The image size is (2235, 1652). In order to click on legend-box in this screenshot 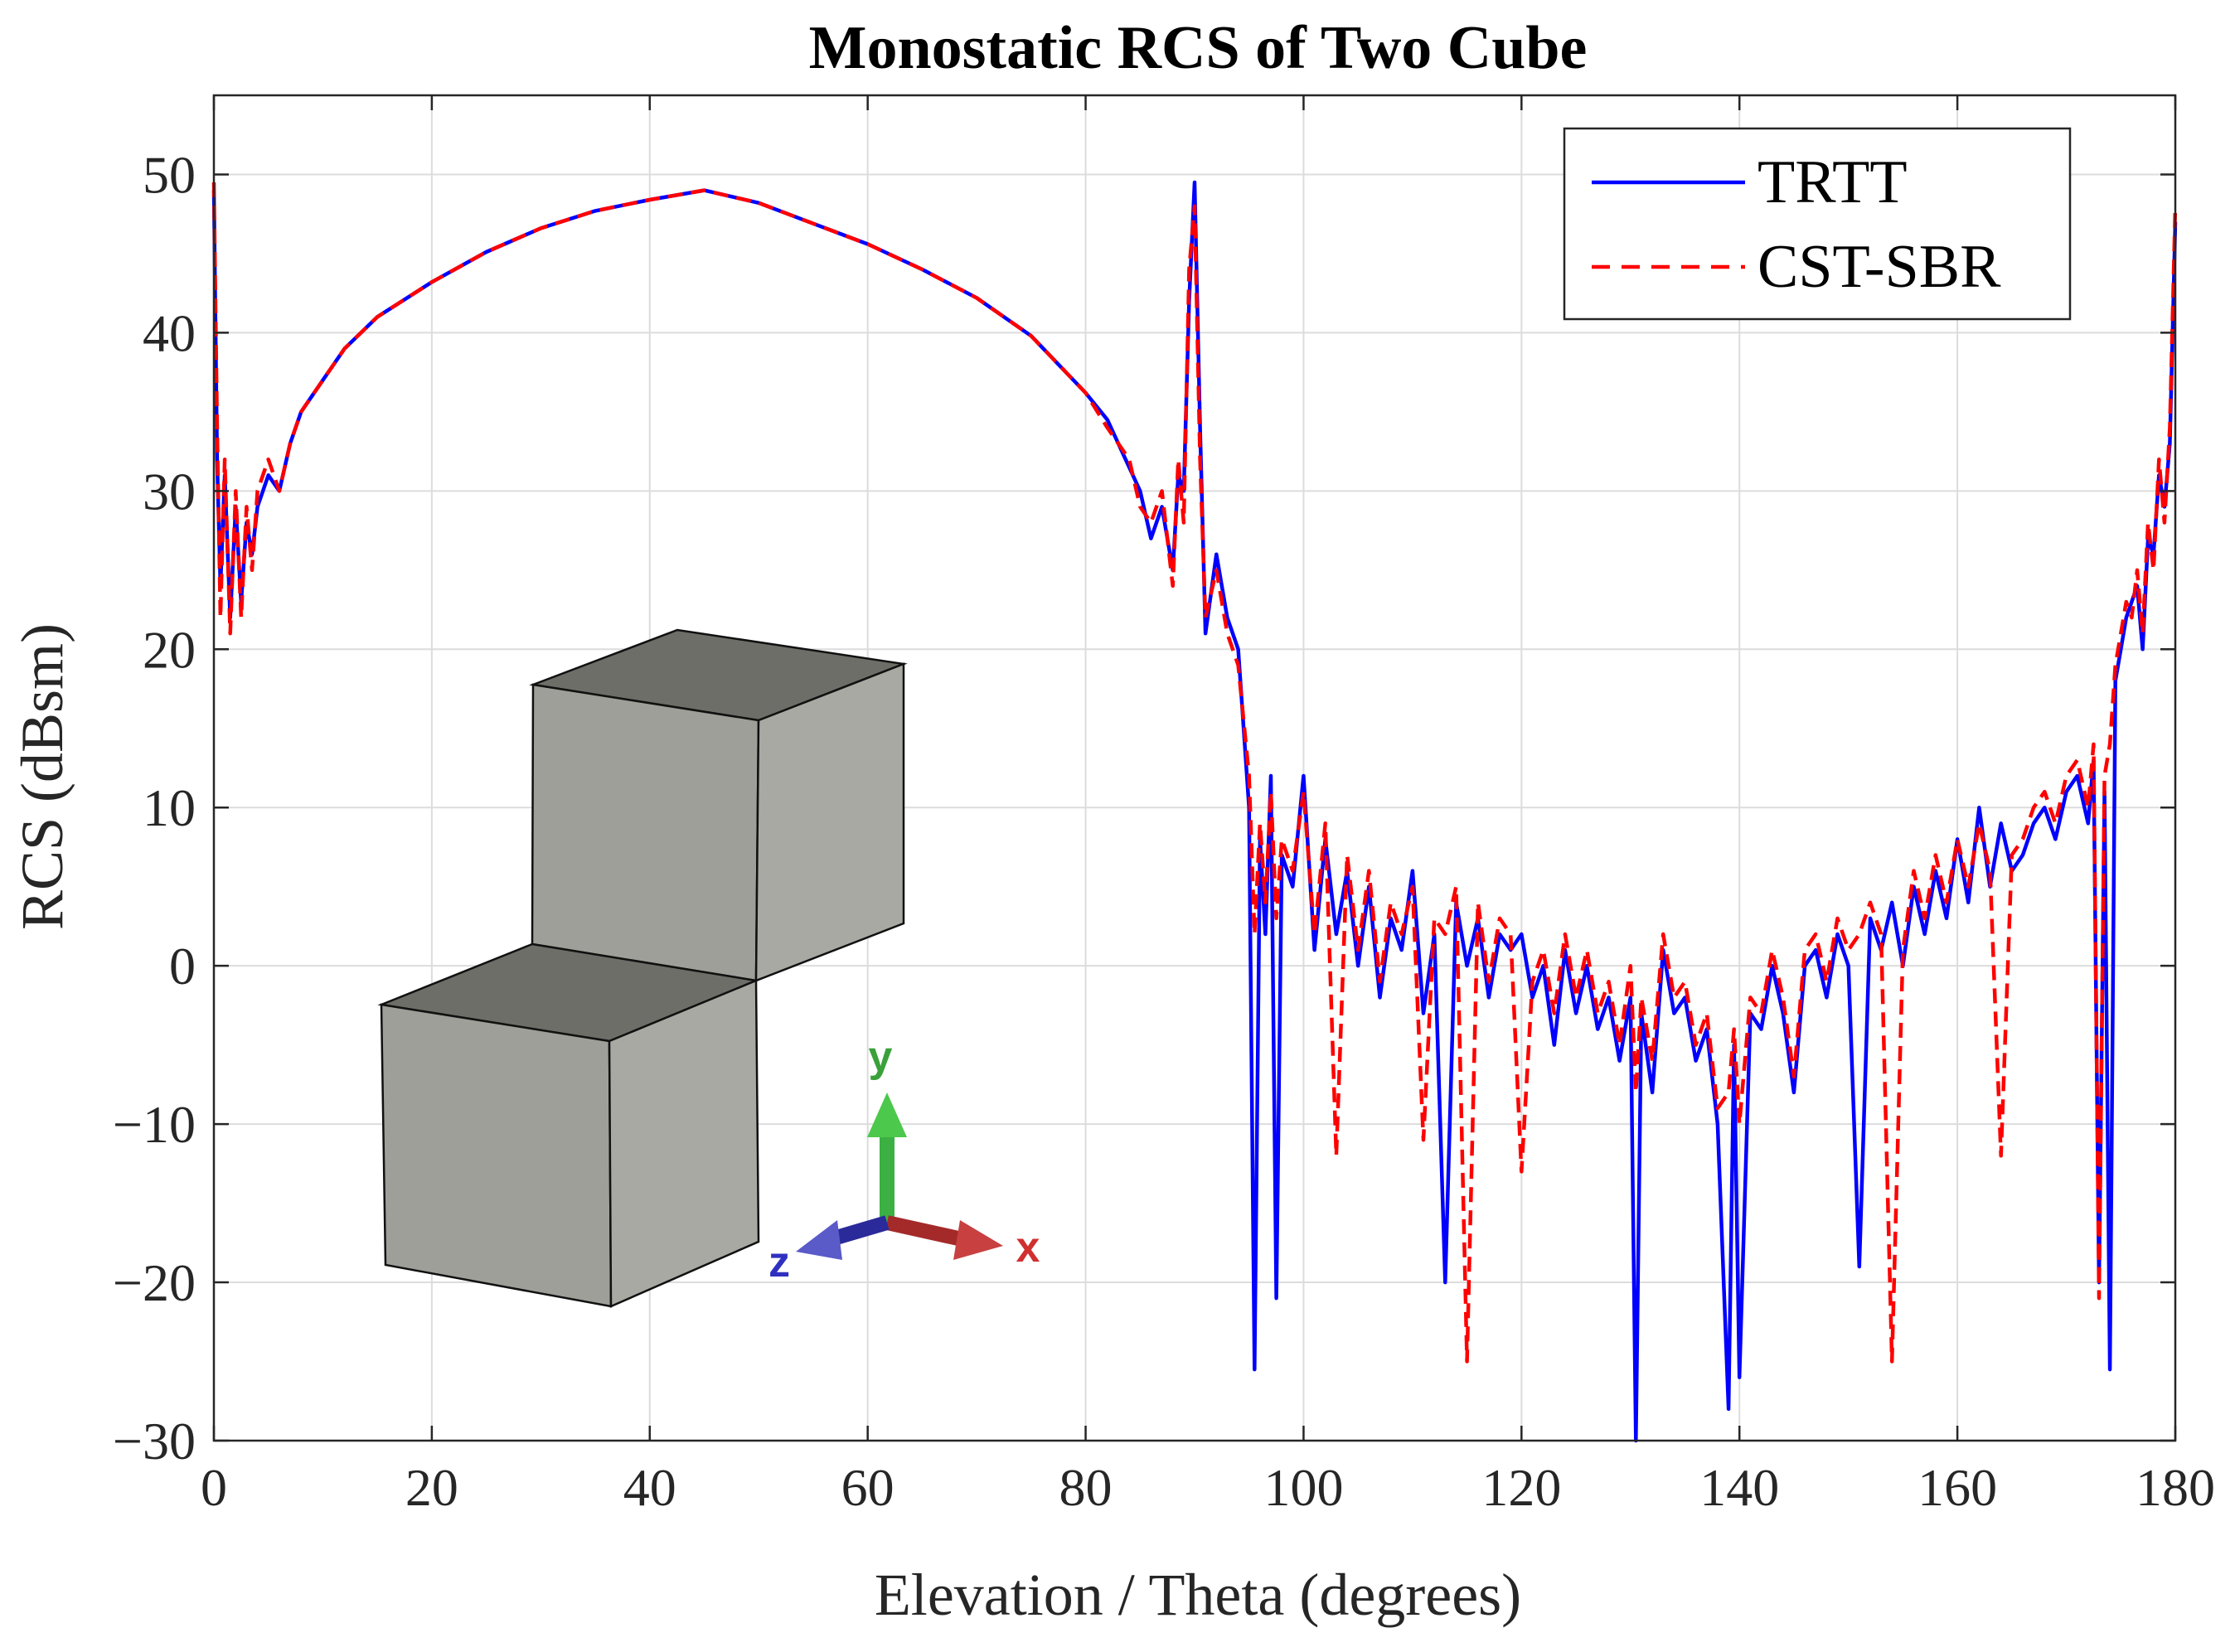, I will do `click(1817, 224)`.